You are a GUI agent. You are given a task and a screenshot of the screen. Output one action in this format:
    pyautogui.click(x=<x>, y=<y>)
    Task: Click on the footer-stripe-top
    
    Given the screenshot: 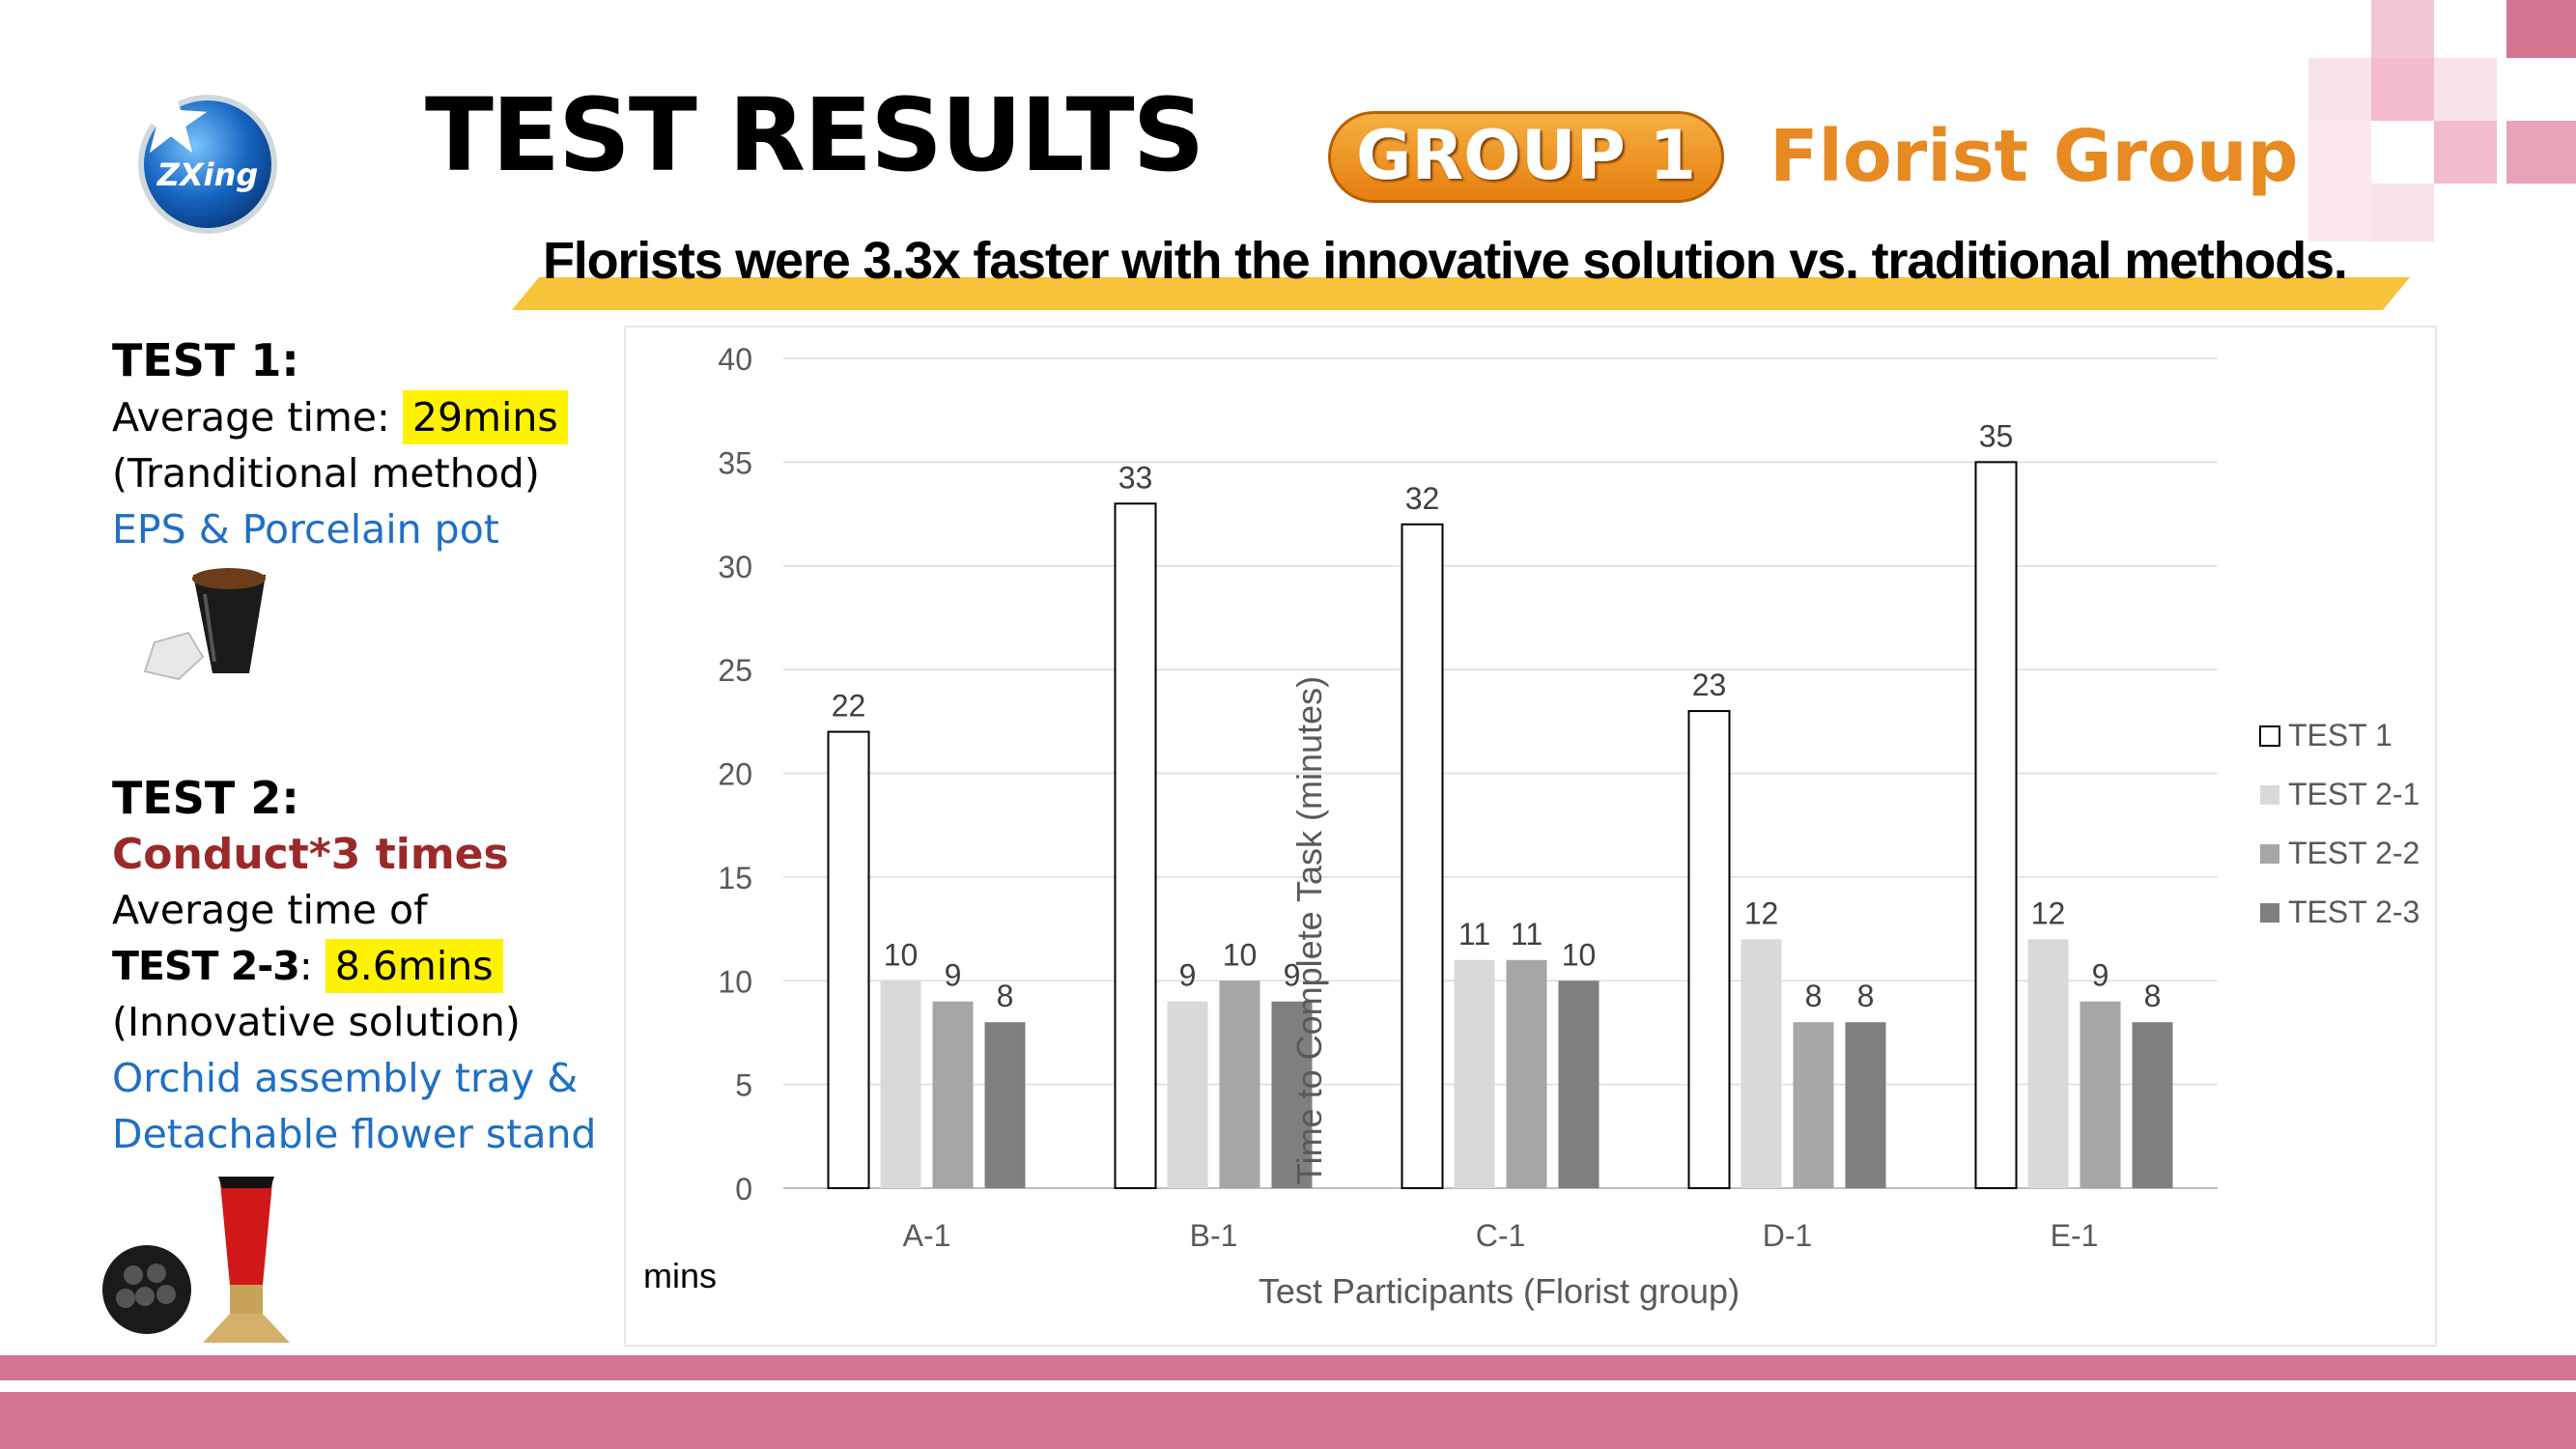 What is the action you would take?
    pyautogui.click(x=1288, y=1367)
    